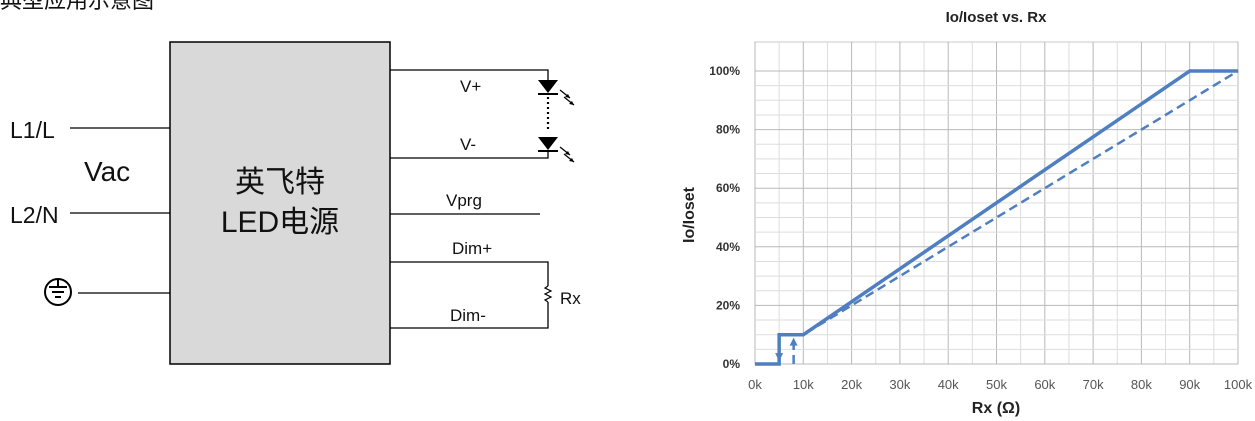  Describe the element at coordinates (728, 247) in the screenshot. I see `y-tick-label: 40%` at that location.